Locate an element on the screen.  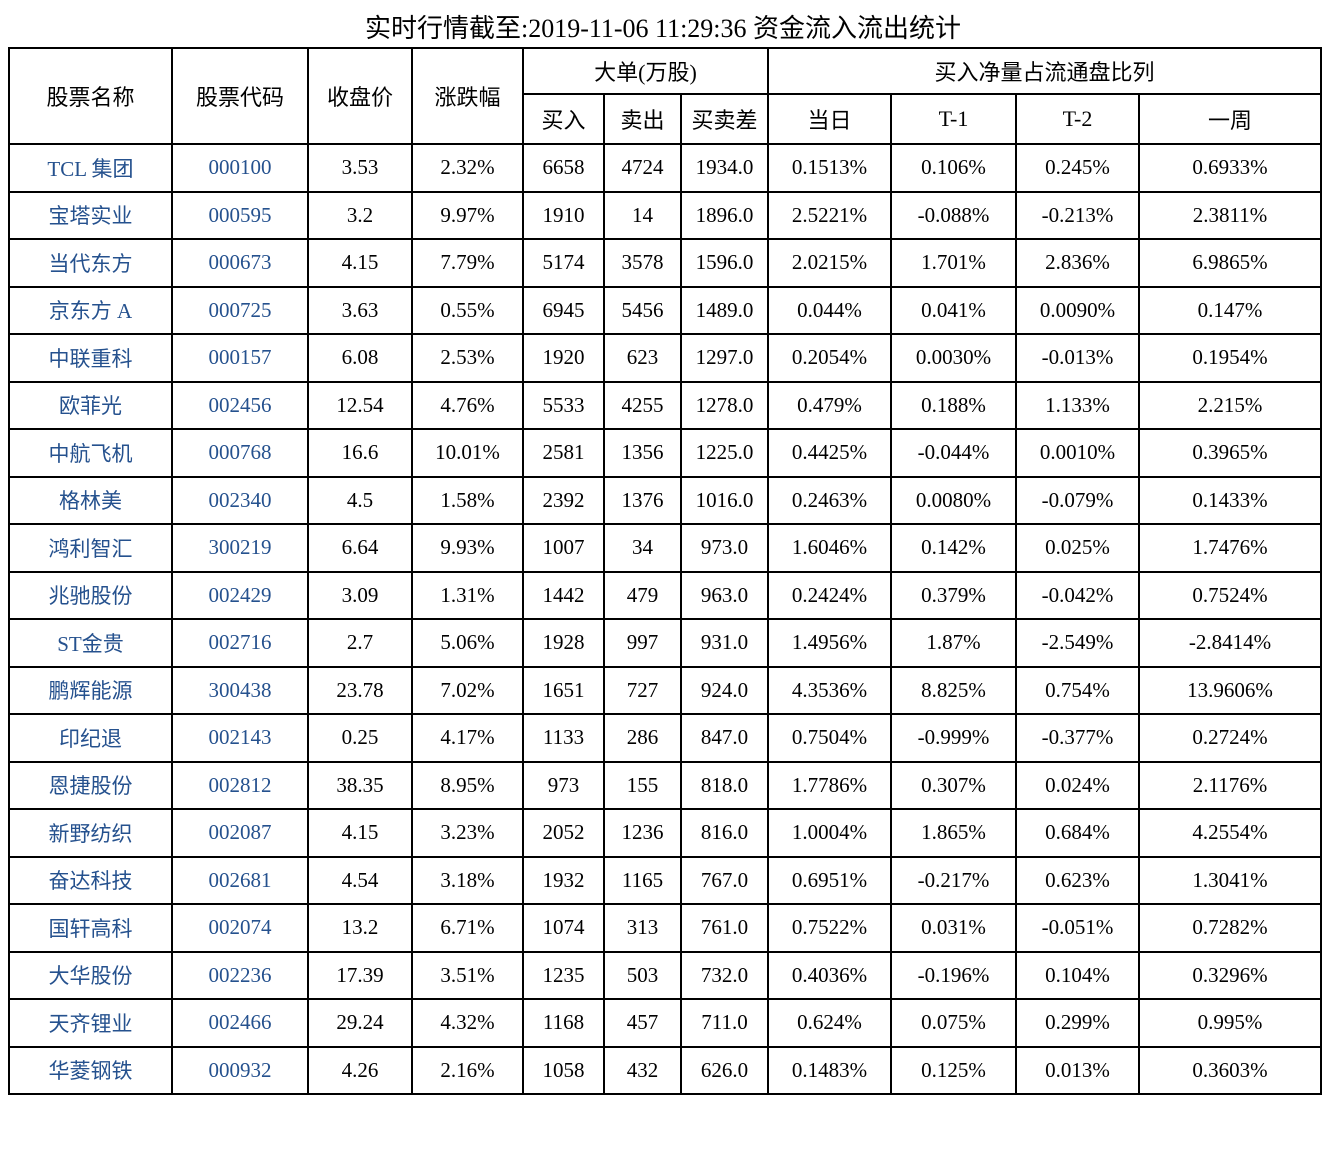
col-header-buy: 买入 is located at coordinates (563, 119).